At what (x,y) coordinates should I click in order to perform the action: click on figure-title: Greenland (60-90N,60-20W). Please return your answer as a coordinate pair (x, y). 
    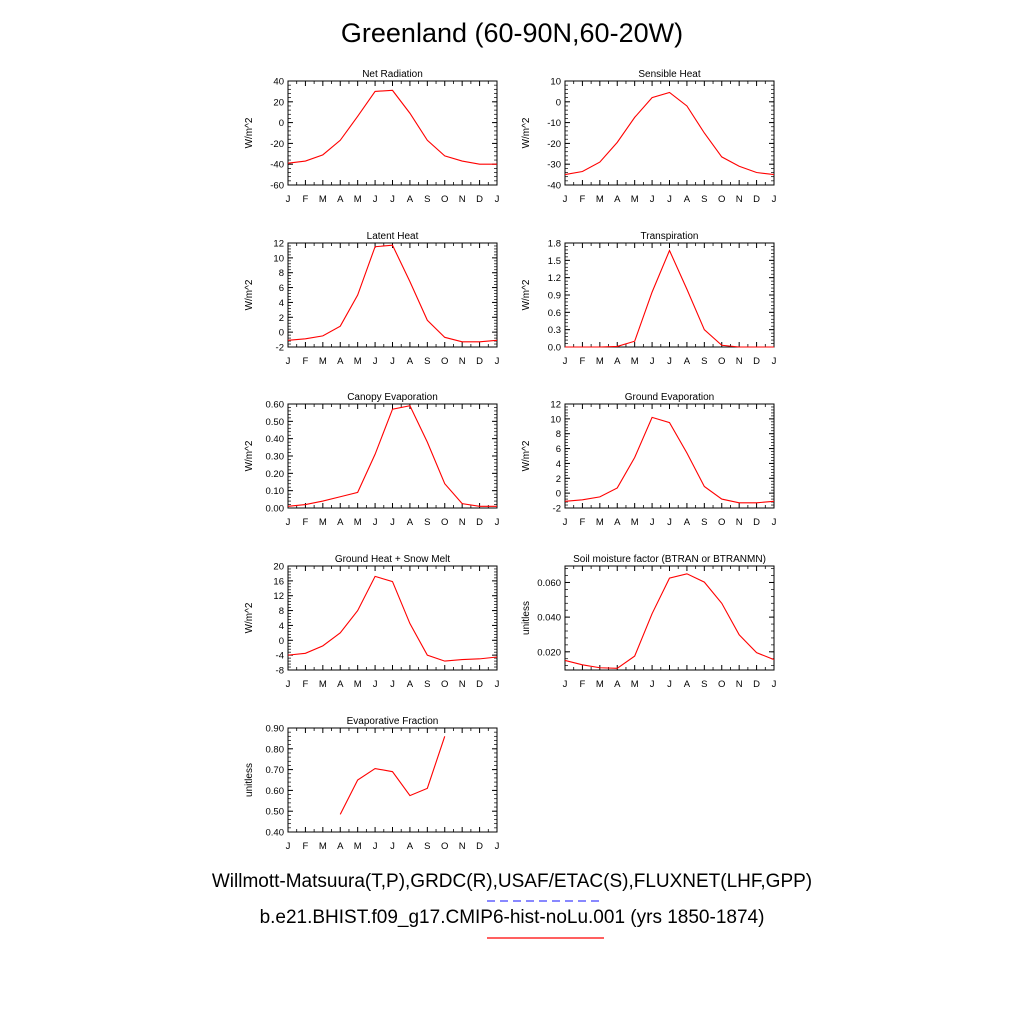
    Looking at the image, I should click on (512, 33).